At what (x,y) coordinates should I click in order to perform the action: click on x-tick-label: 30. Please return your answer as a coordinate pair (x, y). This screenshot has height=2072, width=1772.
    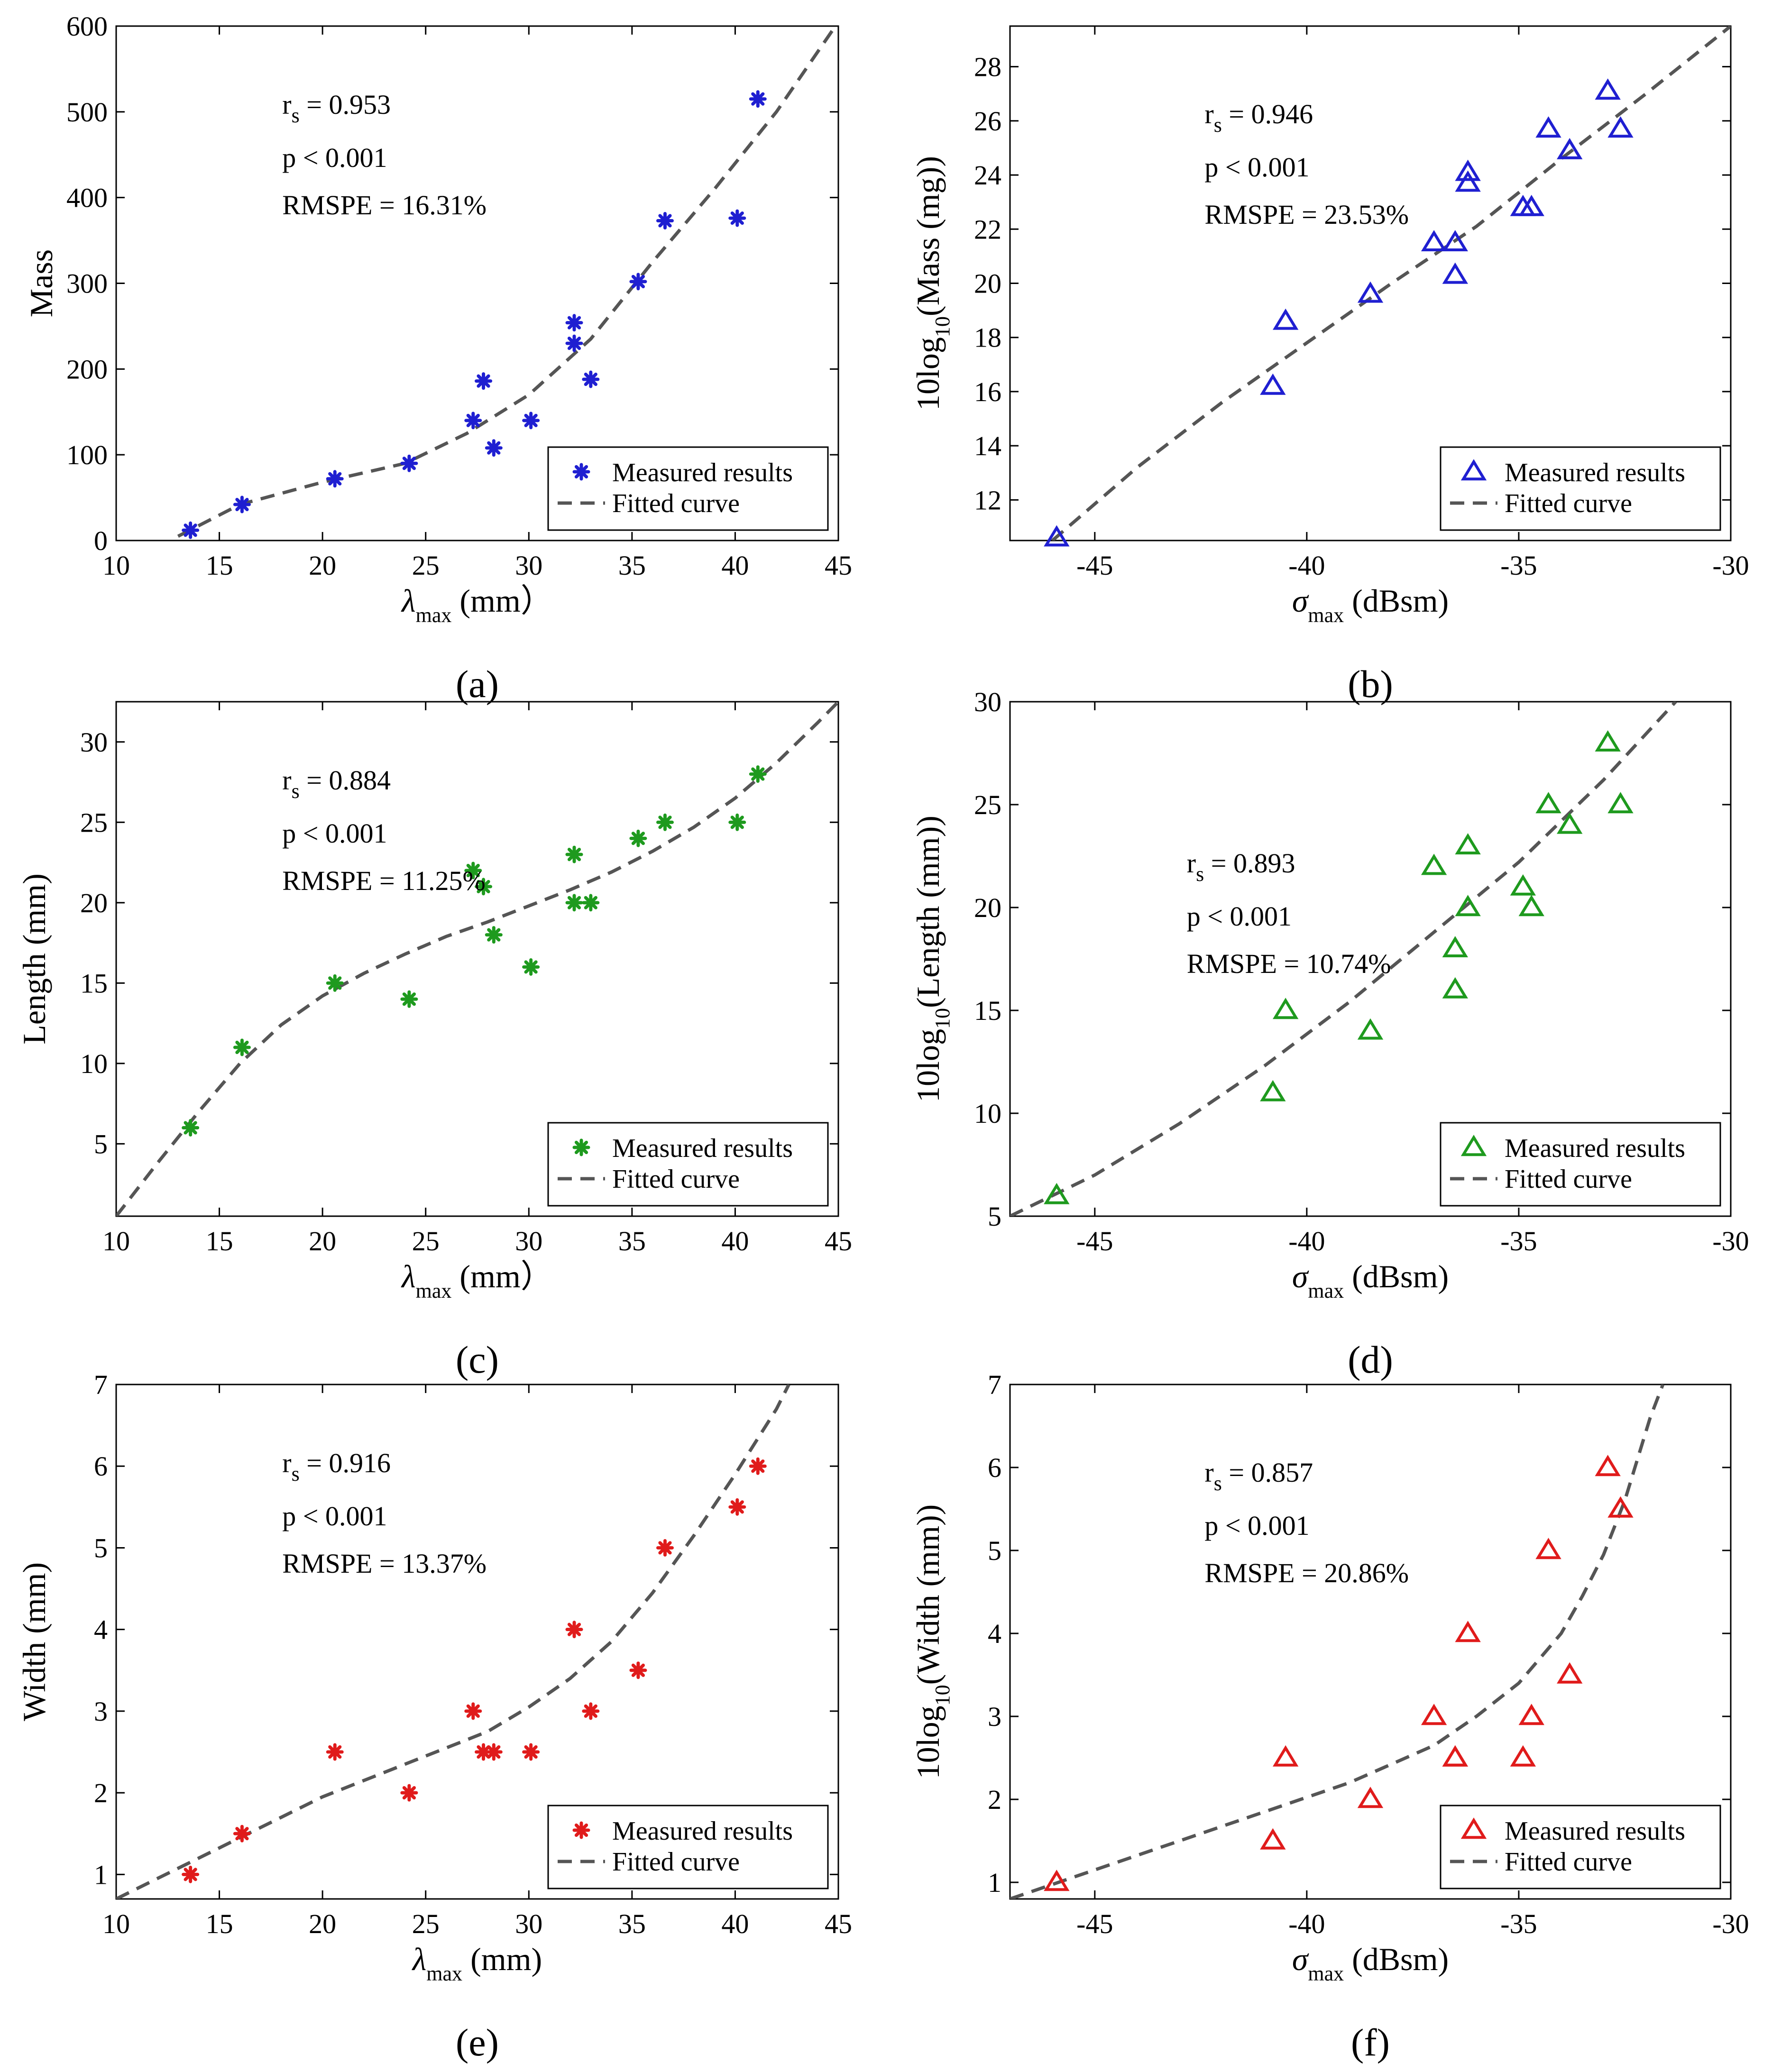
    Looking at the image, I should click on (528, 565).